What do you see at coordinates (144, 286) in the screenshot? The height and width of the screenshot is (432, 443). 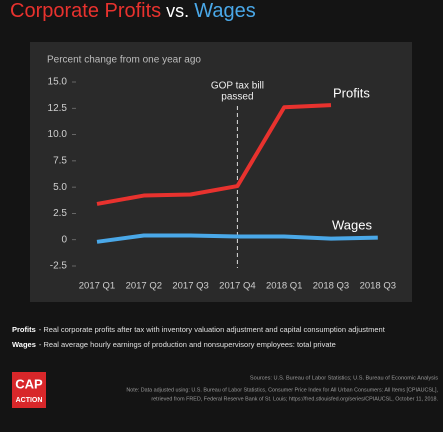 I see `x-tick-label: 2017 Q2` at bounding box center [144, 286].